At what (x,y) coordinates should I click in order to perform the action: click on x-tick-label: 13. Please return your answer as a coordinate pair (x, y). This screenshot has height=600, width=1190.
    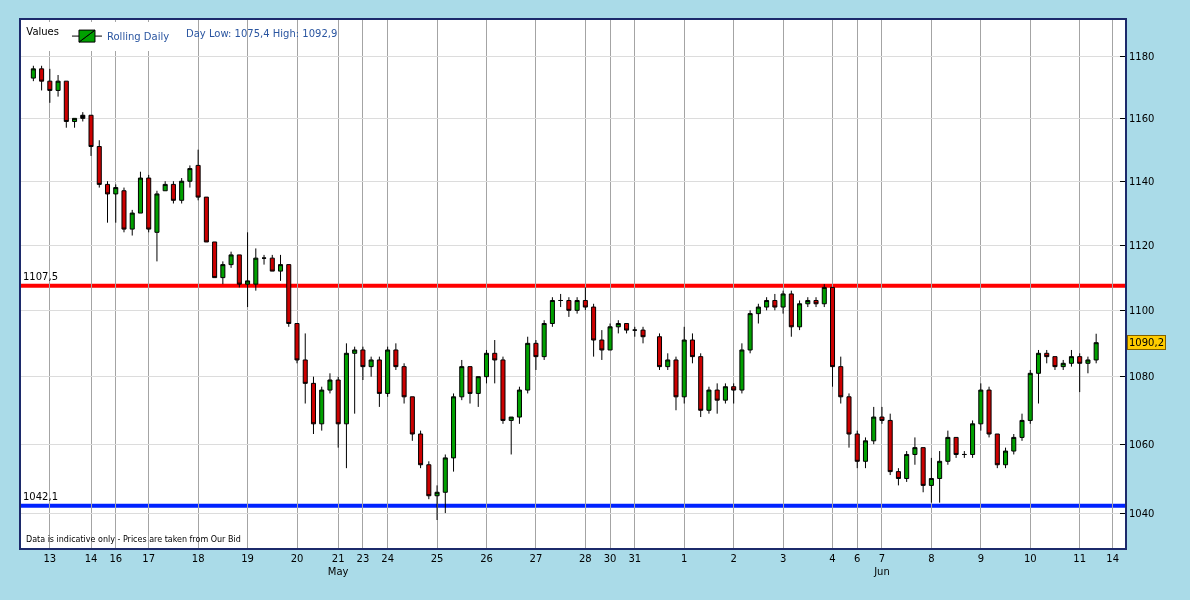
    Looking at the image, I should click on (50, 558).